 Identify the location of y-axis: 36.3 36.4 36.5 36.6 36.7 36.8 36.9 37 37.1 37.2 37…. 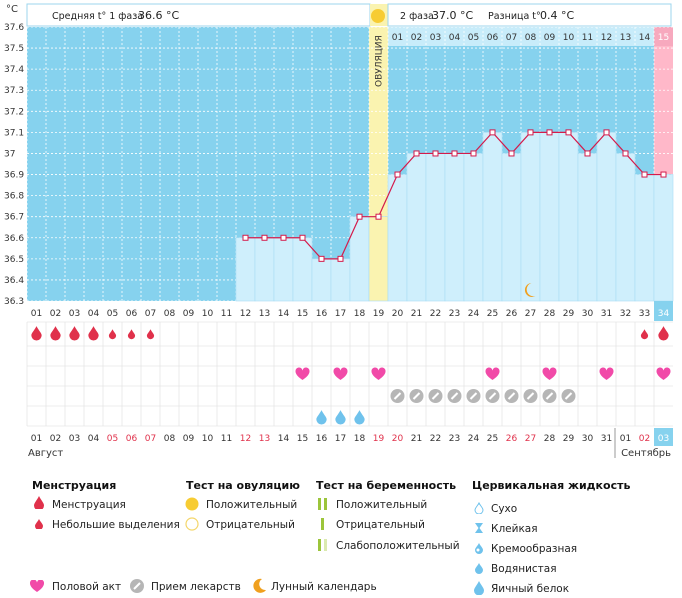
(14, 165).